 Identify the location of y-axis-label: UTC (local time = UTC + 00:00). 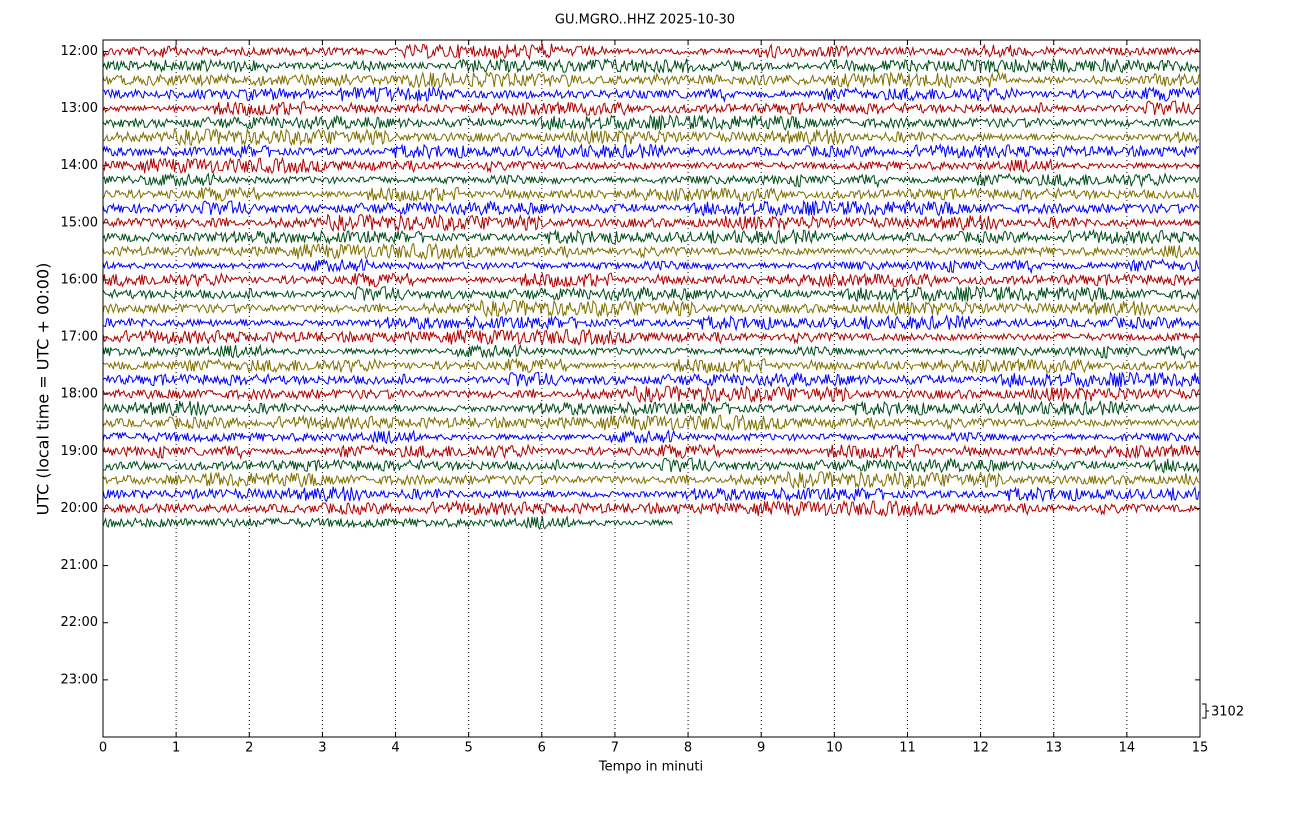
(43, 389).